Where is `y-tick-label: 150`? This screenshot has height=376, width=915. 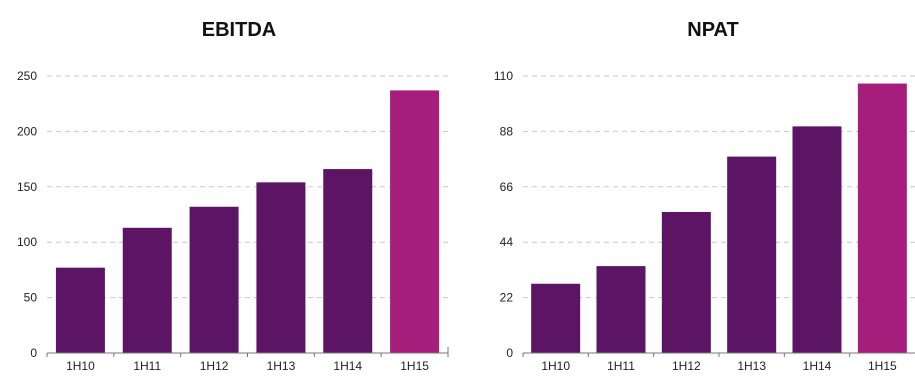
y-tick-label: 150 is located at coordinates (27, 187).